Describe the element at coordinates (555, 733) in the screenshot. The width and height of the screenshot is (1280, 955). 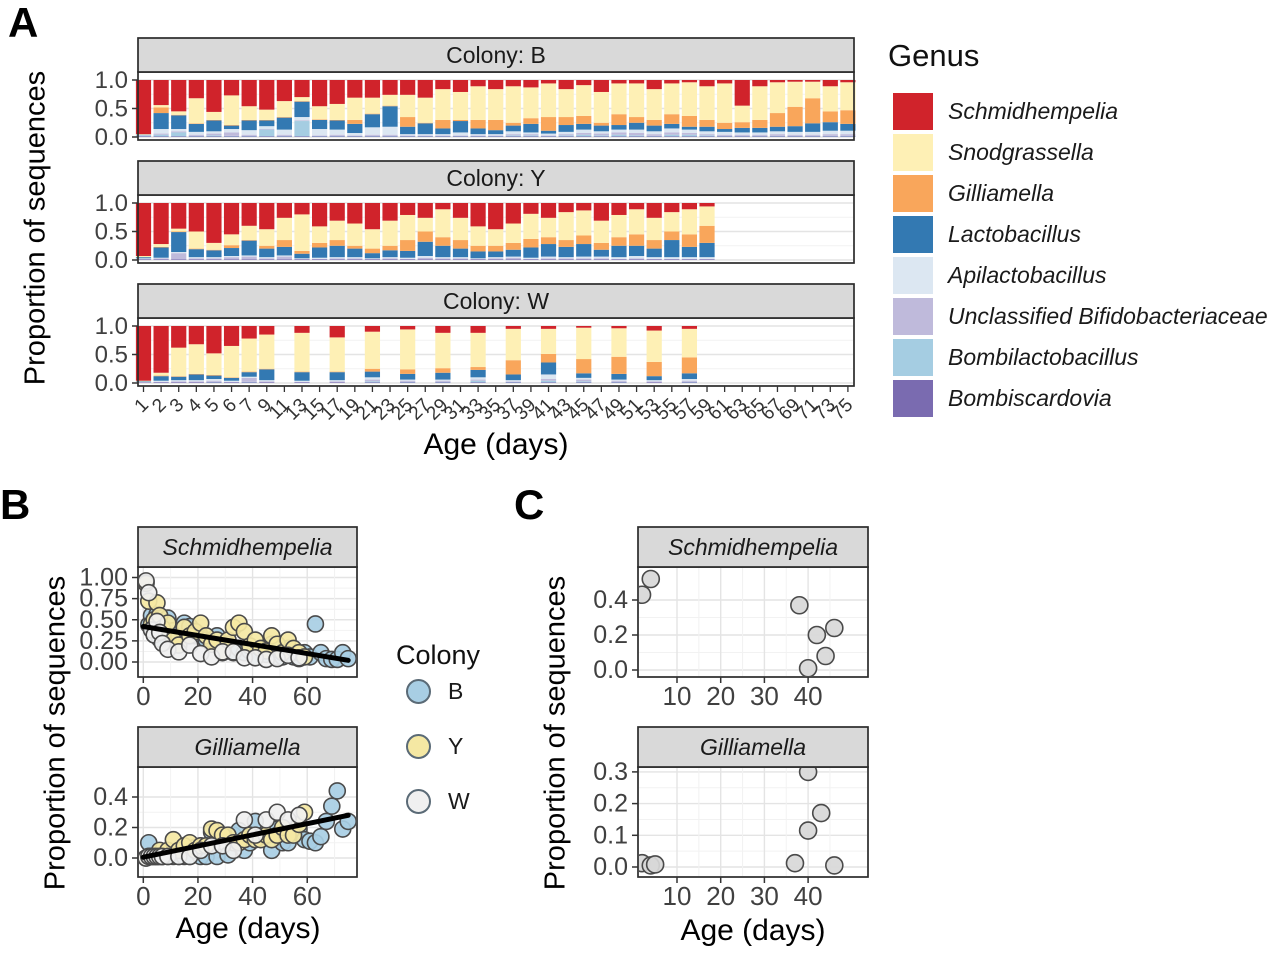
I see `panel-c-y-axis-title: Proportion of sequences` at that location.